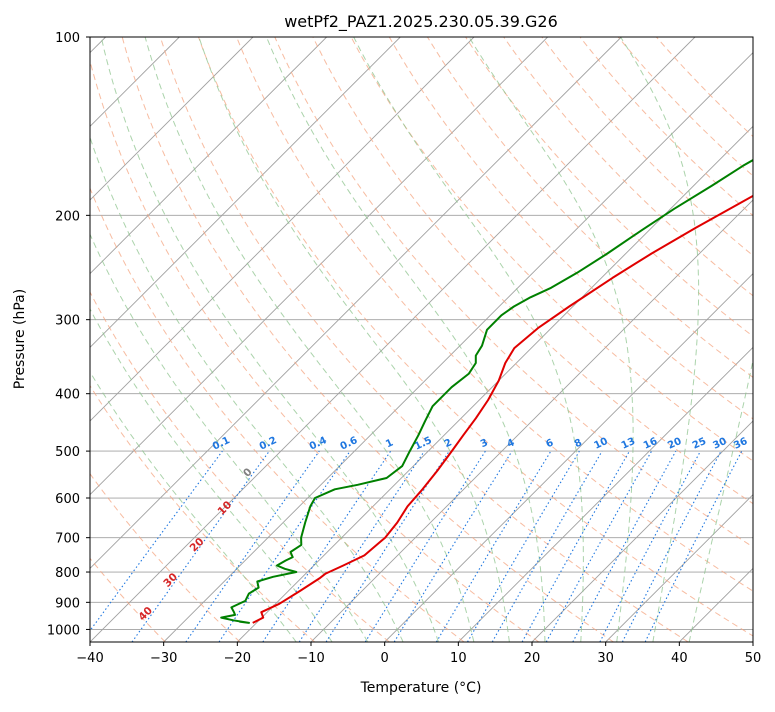  Describe the element at coordinates (421, 22) in the screenshot. I see `chart-title: wetPf2_PAZ1.2025.230.05.39.G26` at that location.